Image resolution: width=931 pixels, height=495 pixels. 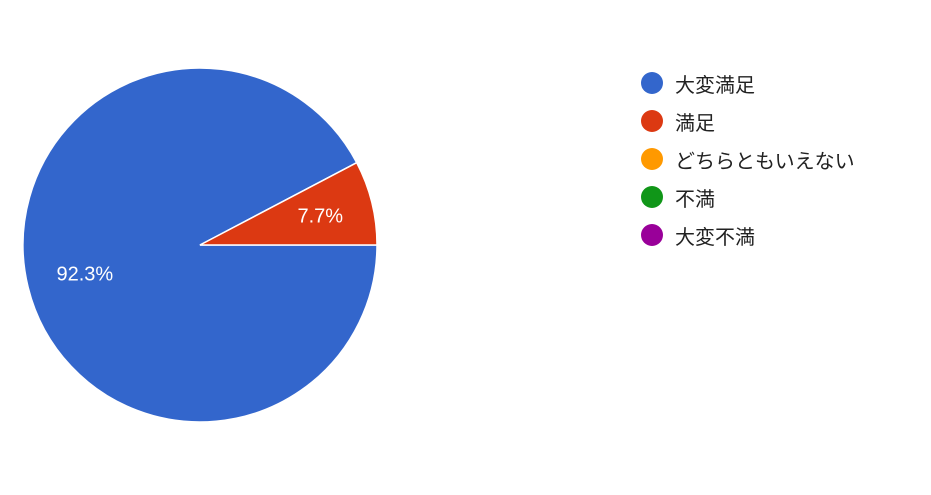 What do you see at coordinates (715, 84) in the screenshot?
I see `legend-label: 大変満足` at bounding box center [715, 84].